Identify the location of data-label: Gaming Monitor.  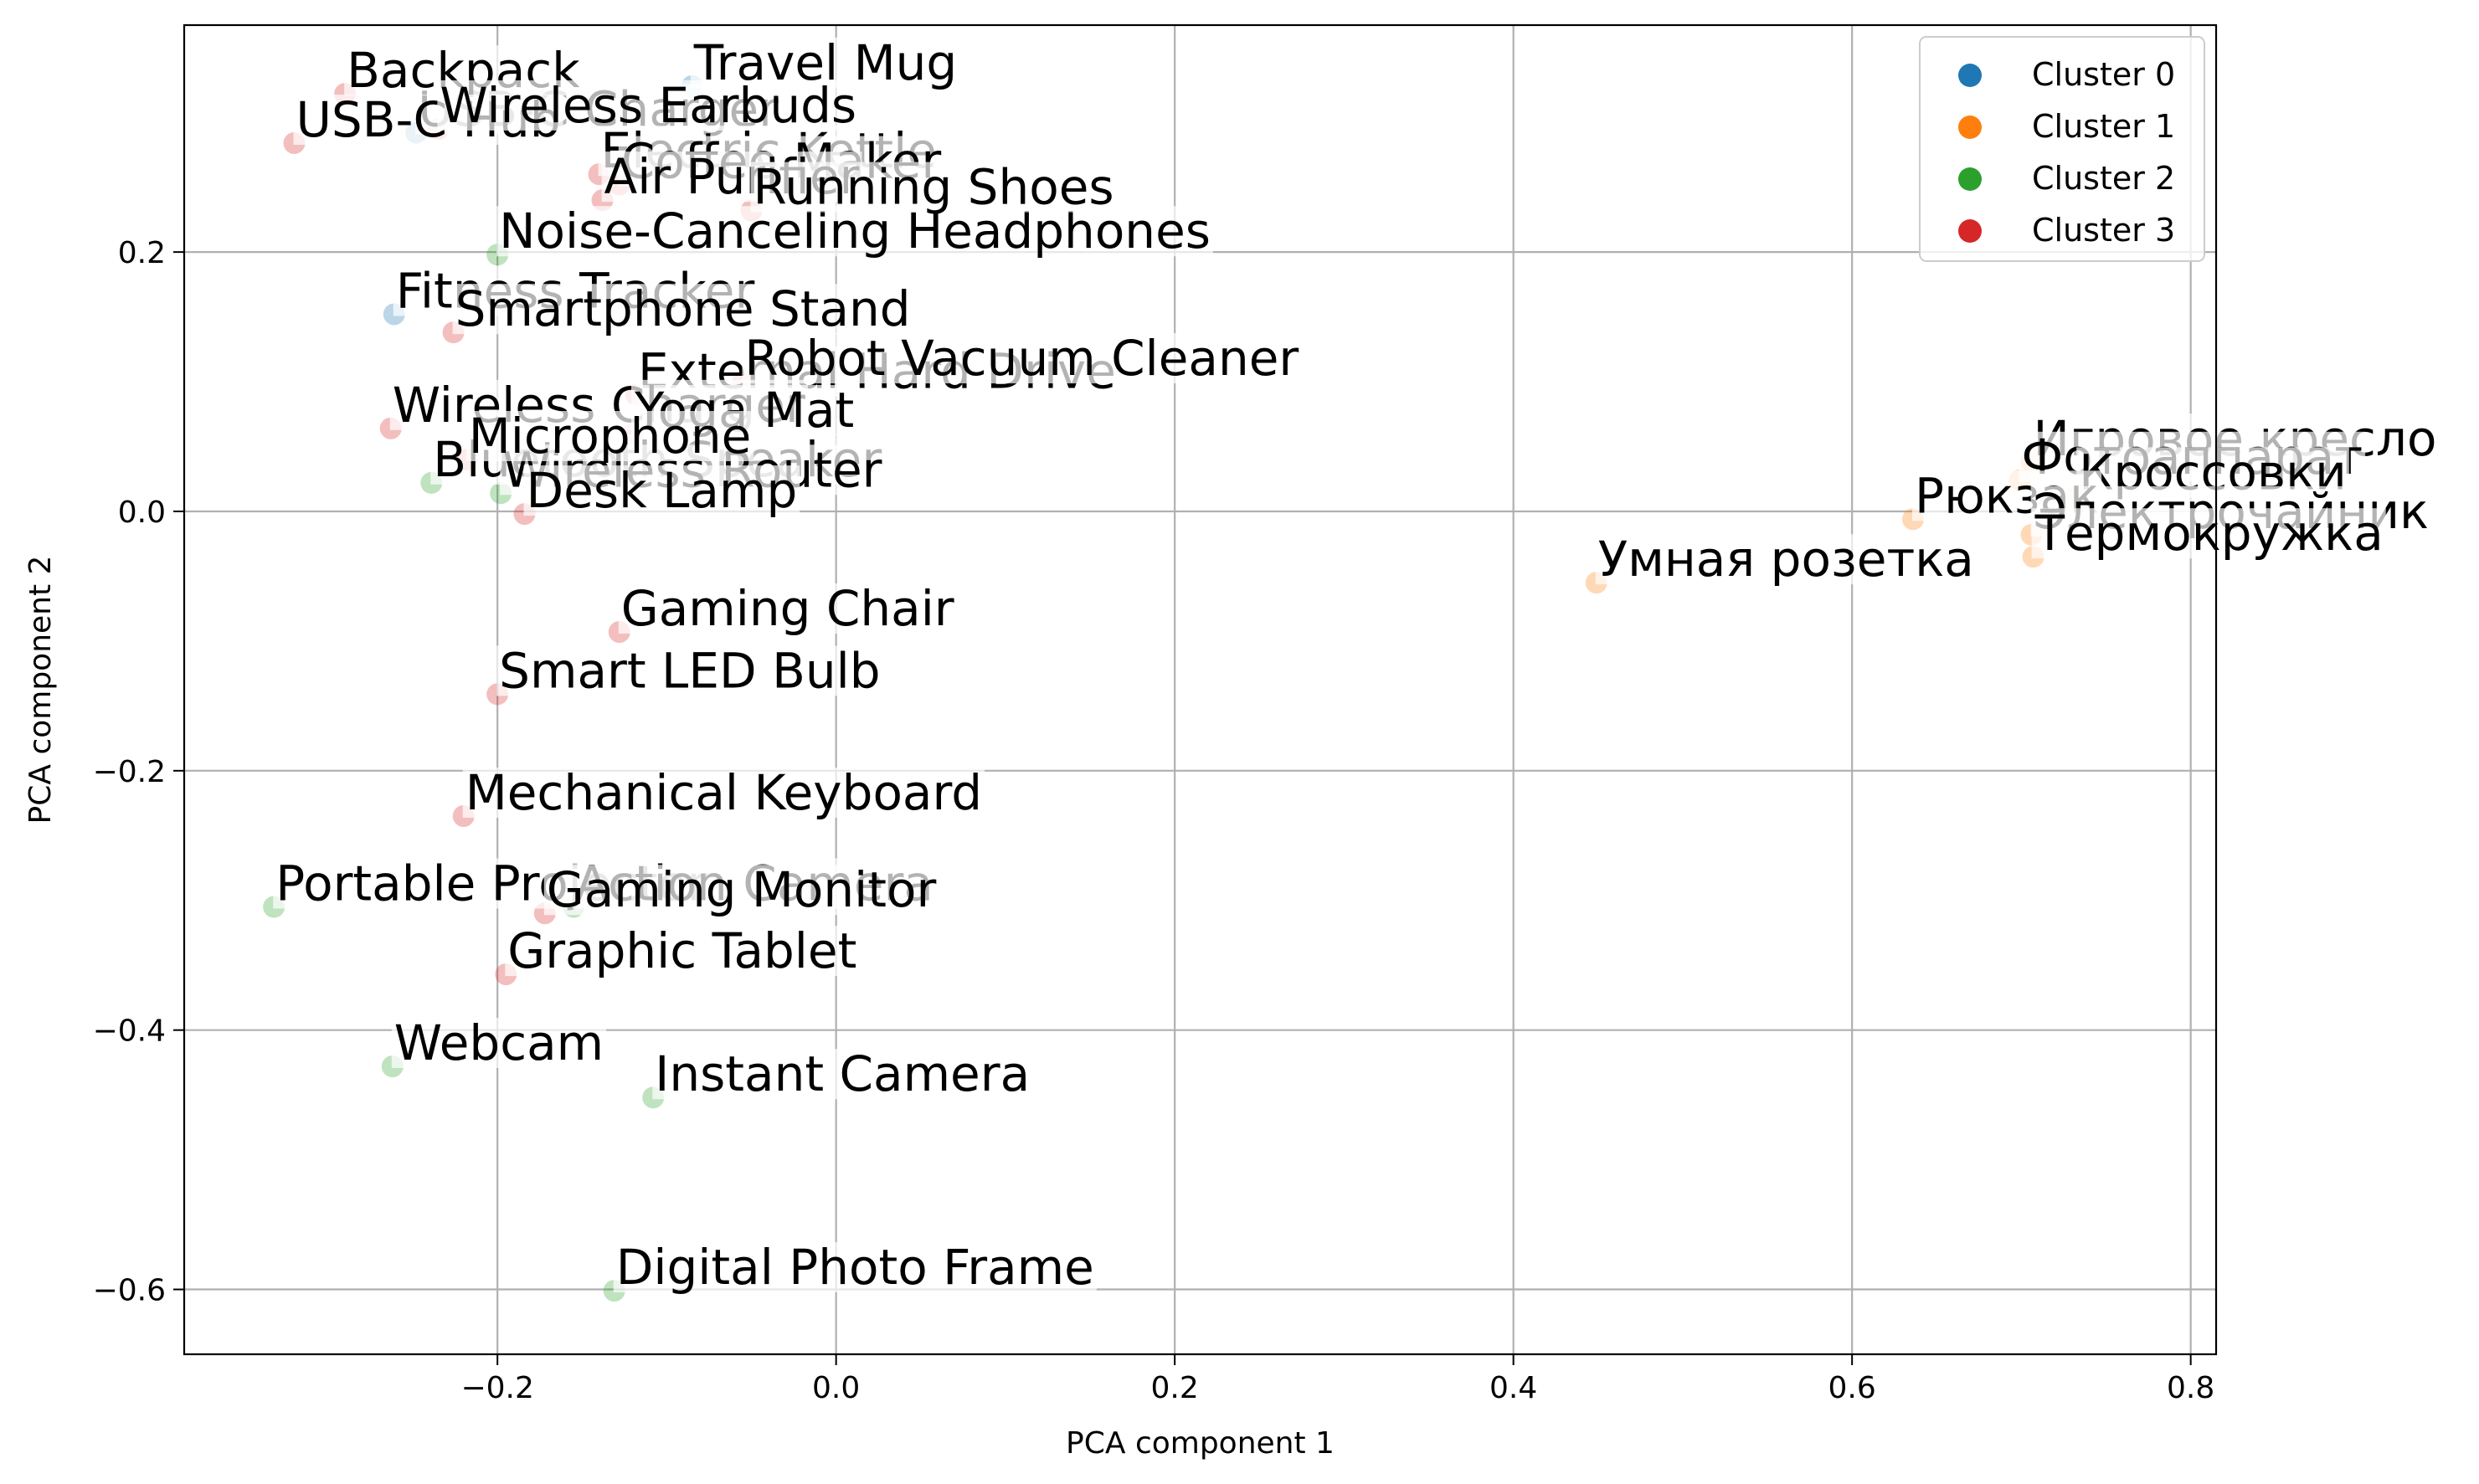
(742, 889).